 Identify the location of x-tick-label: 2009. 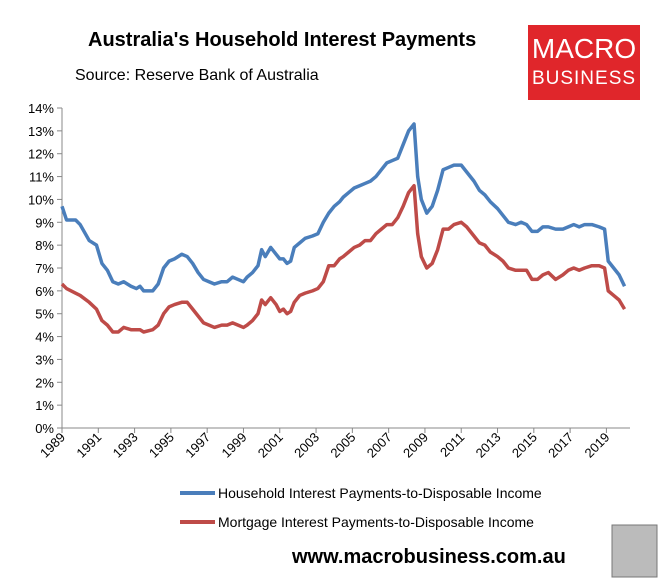
(415, 445).